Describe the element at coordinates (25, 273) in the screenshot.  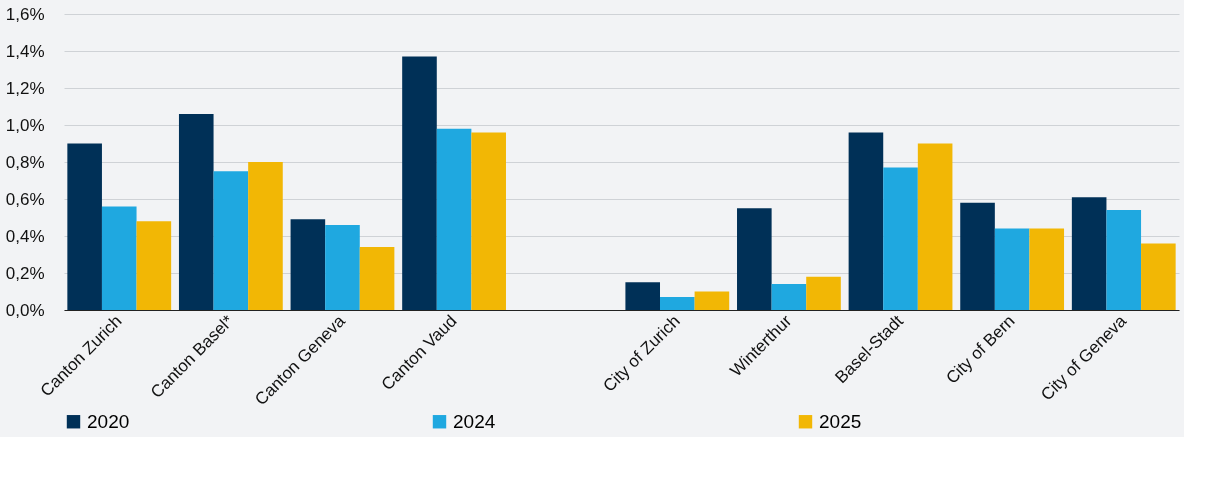
I see `y-tick-label: 0,2%` at that location.